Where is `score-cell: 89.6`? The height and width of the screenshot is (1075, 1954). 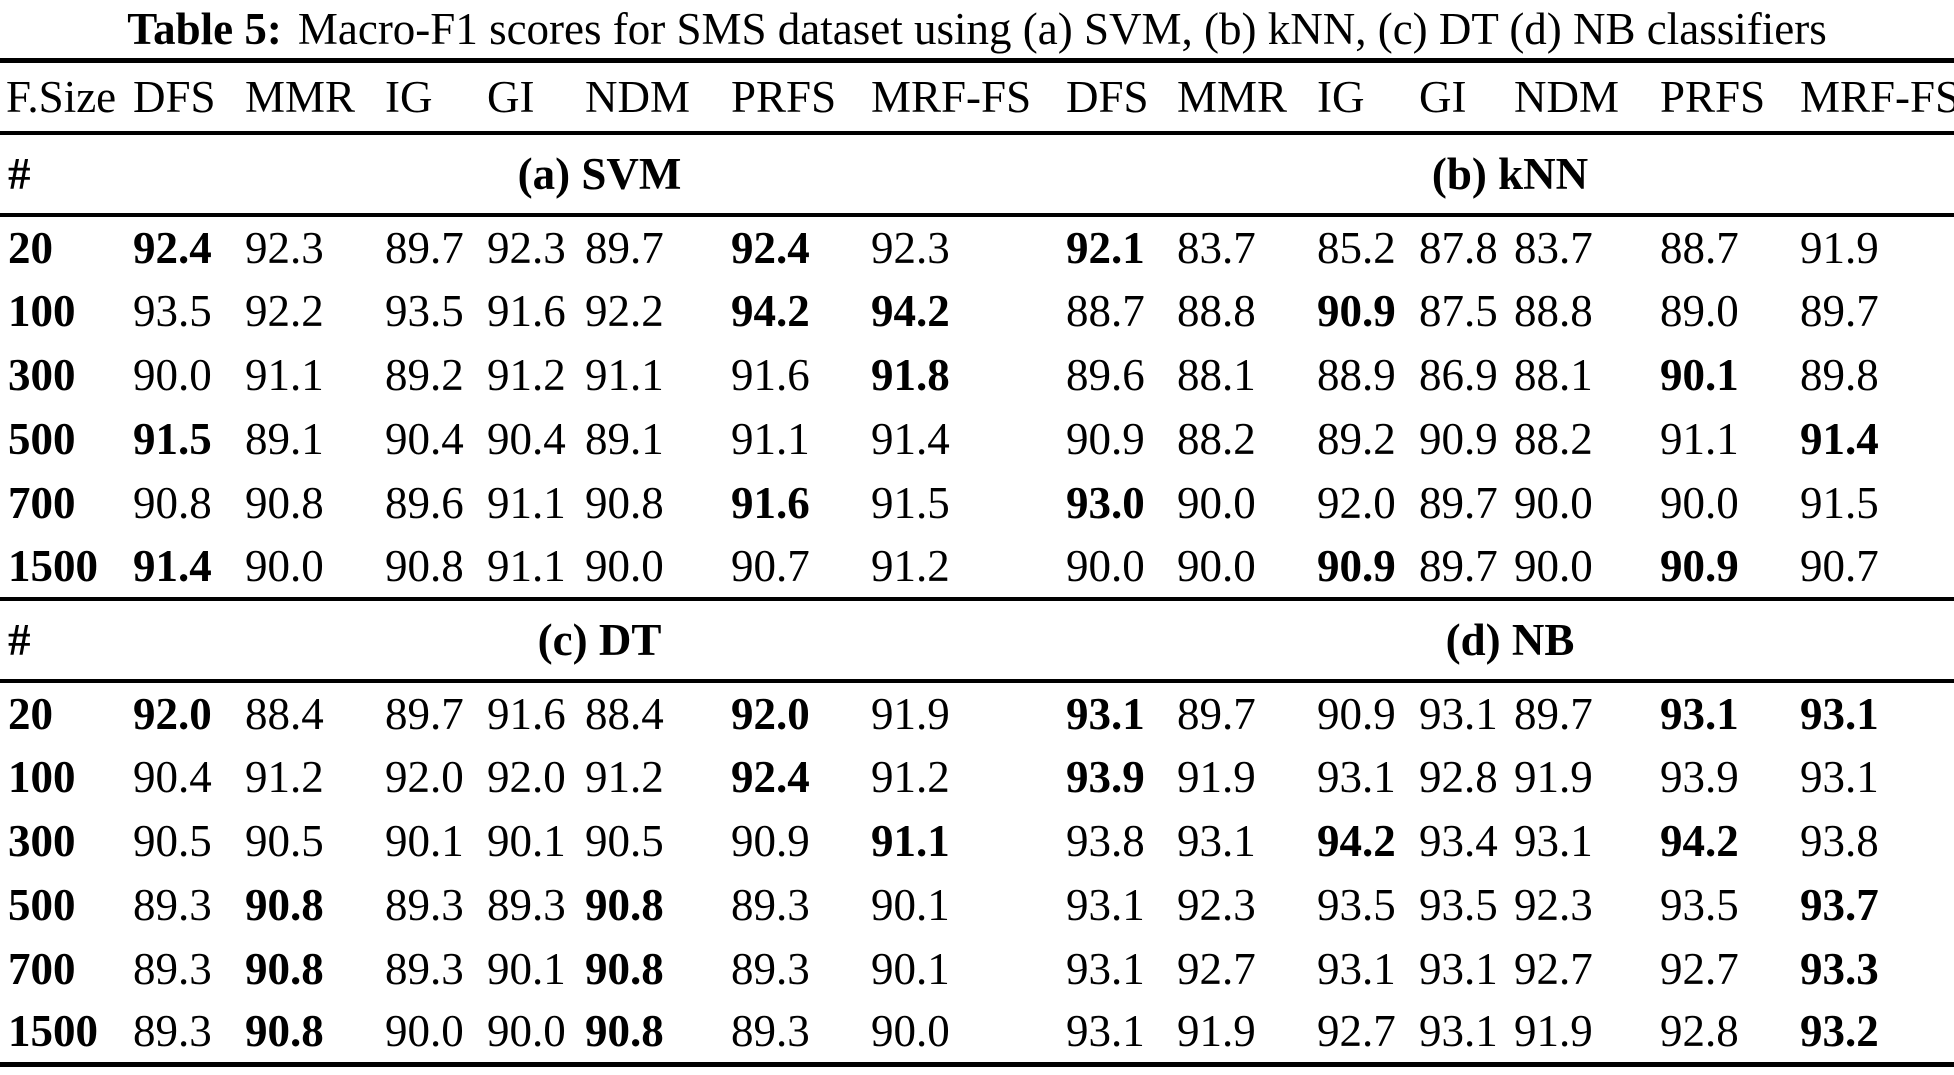
score-cell: 89.6 is located at coordinates (424, 502).